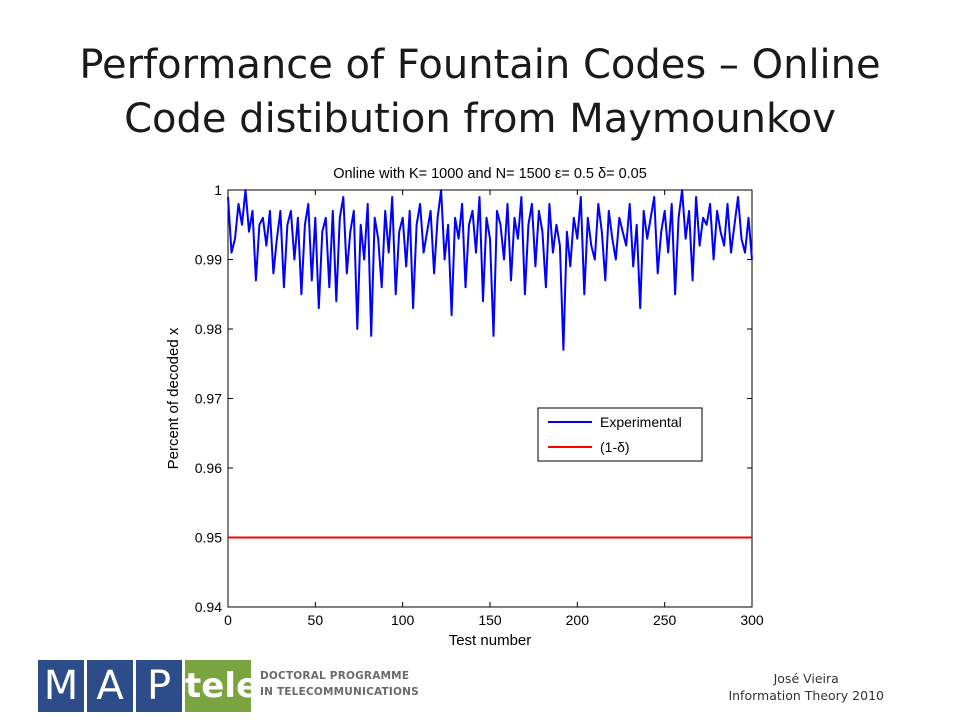 The width and height of the screenshot is (960, 720). What do you see at coordinates (316, 620) in the screenshot?
I see `x-tick-label: 50` at bounding box center [316, 620].